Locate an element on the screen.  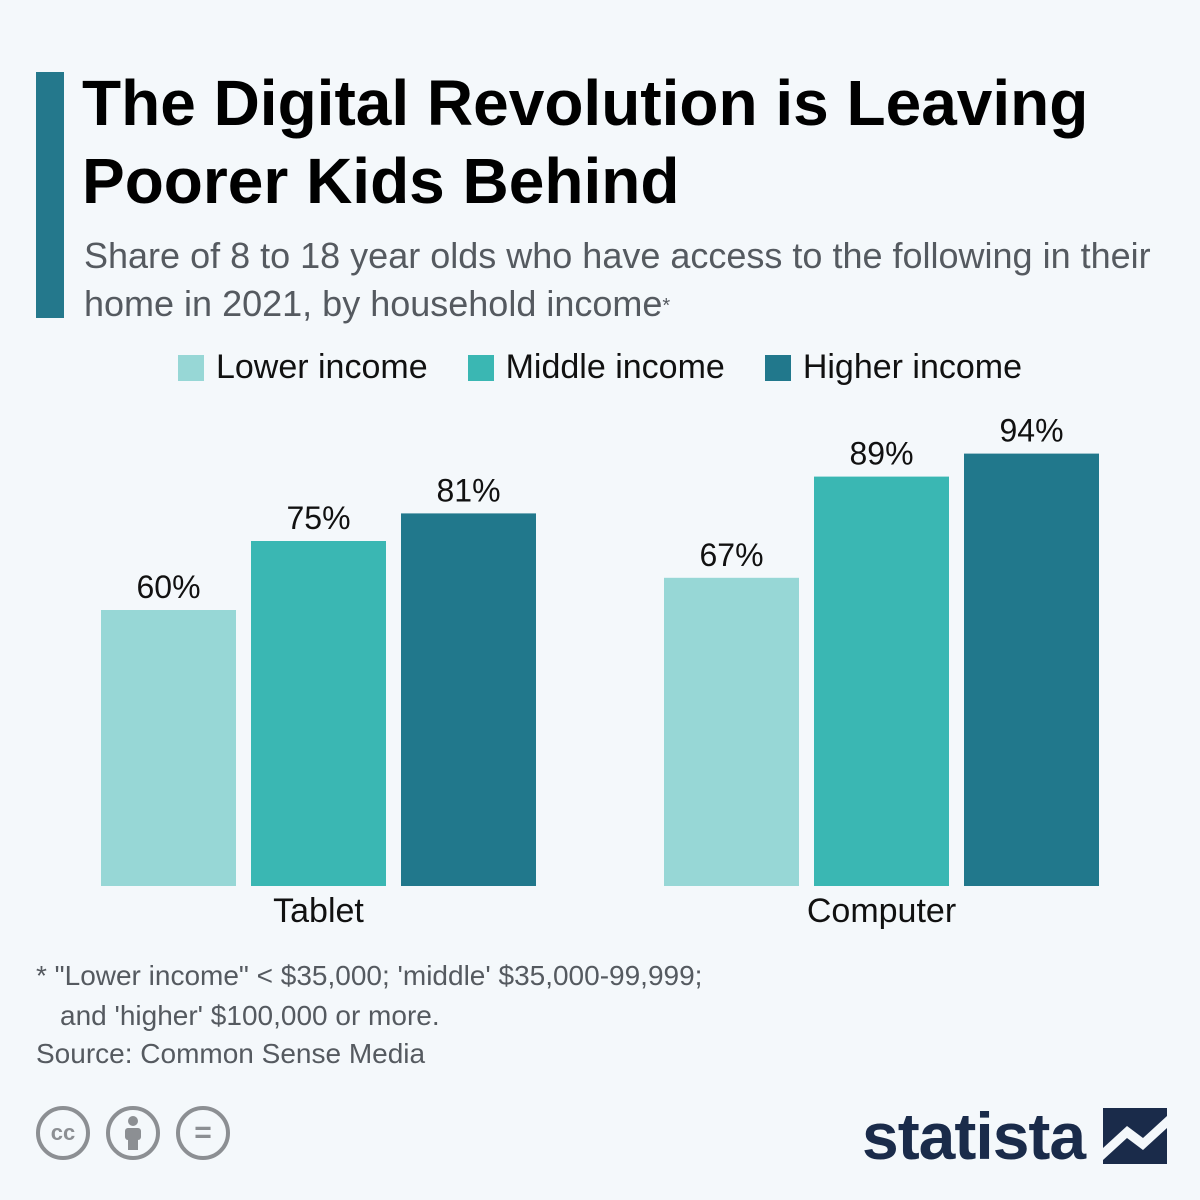
bar-tablet-middle is located at coordinates (318, 713).